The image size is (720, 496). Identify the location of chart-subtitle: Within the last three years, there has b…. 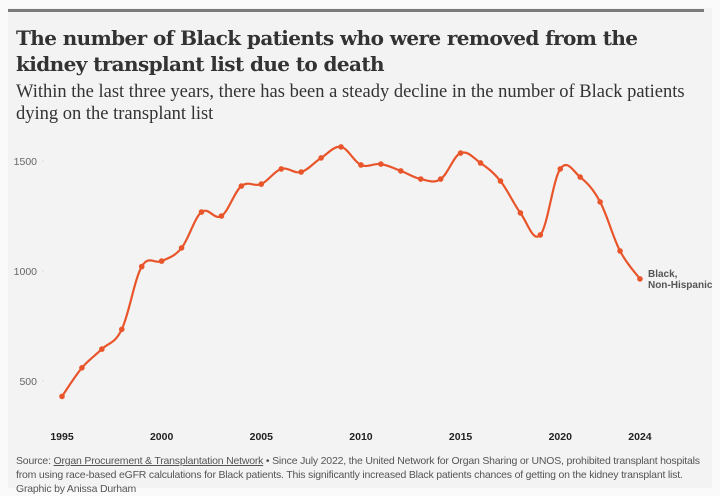
(350, 103).